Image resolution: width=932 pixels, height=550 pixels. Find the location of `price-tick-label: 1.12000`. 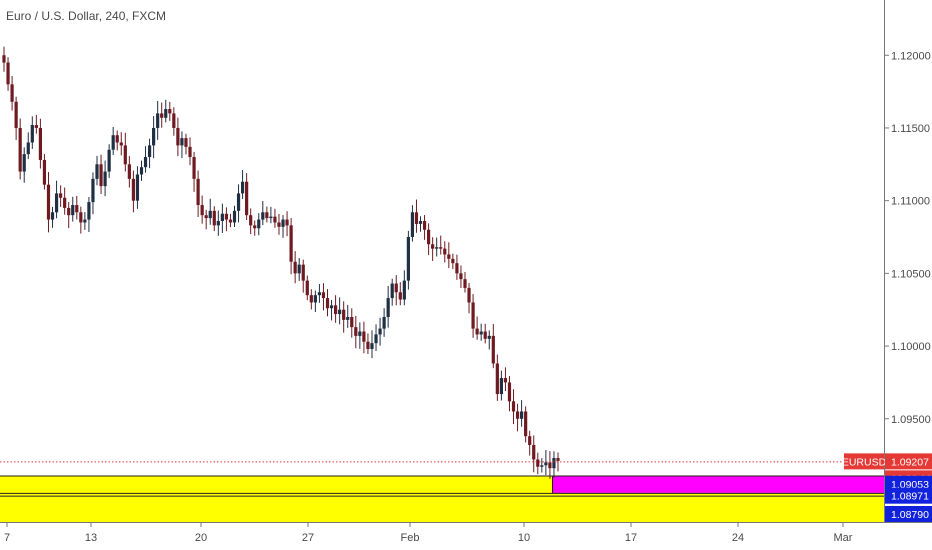

price-tick-label: 1.12000 is located at coordinates (911, 56).